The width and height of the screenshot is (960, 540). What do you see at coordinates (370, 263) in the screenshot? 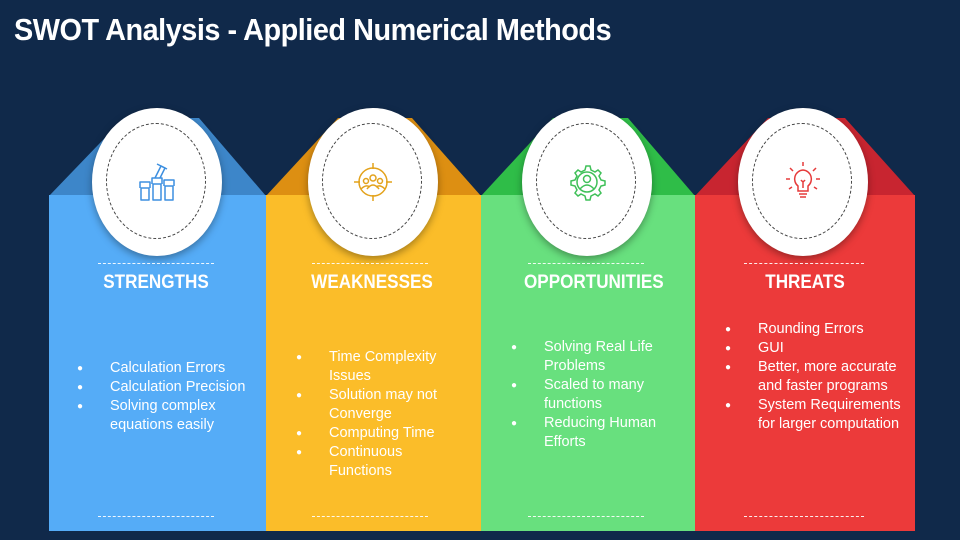
I see `top-divider-weaknesses` at bounding box center [370, 263].